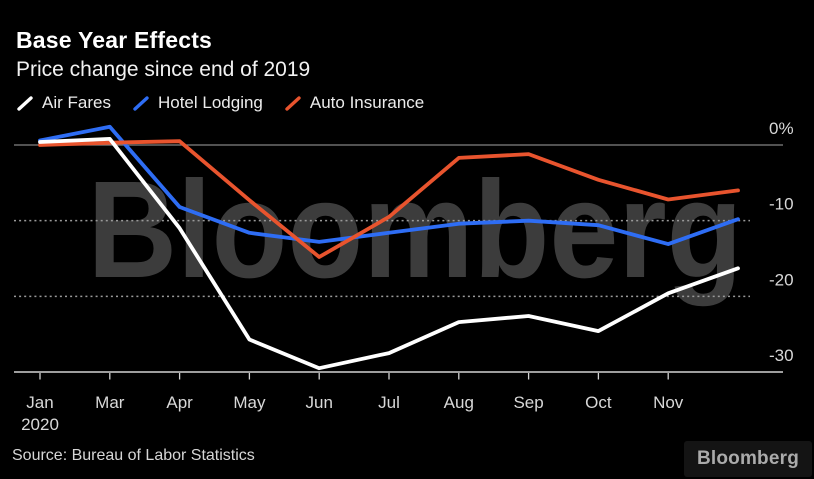  Describe the element at coordinates (318, 402) in the screenshot. I see `x-axis-tick-label: Jun` at that location.